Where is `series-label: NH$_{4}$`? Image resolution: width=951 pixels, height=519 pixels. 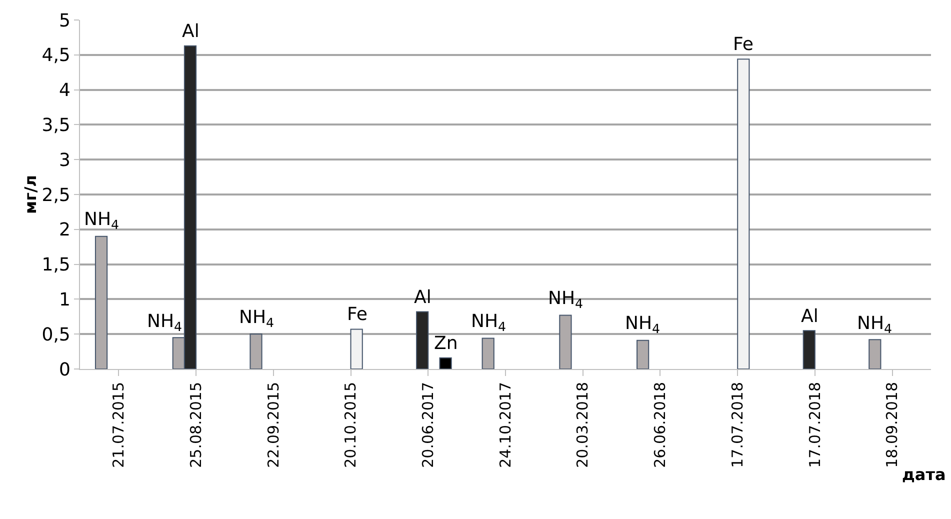 series-label: NH$_{4}$ is located at coordinates (164, 322).